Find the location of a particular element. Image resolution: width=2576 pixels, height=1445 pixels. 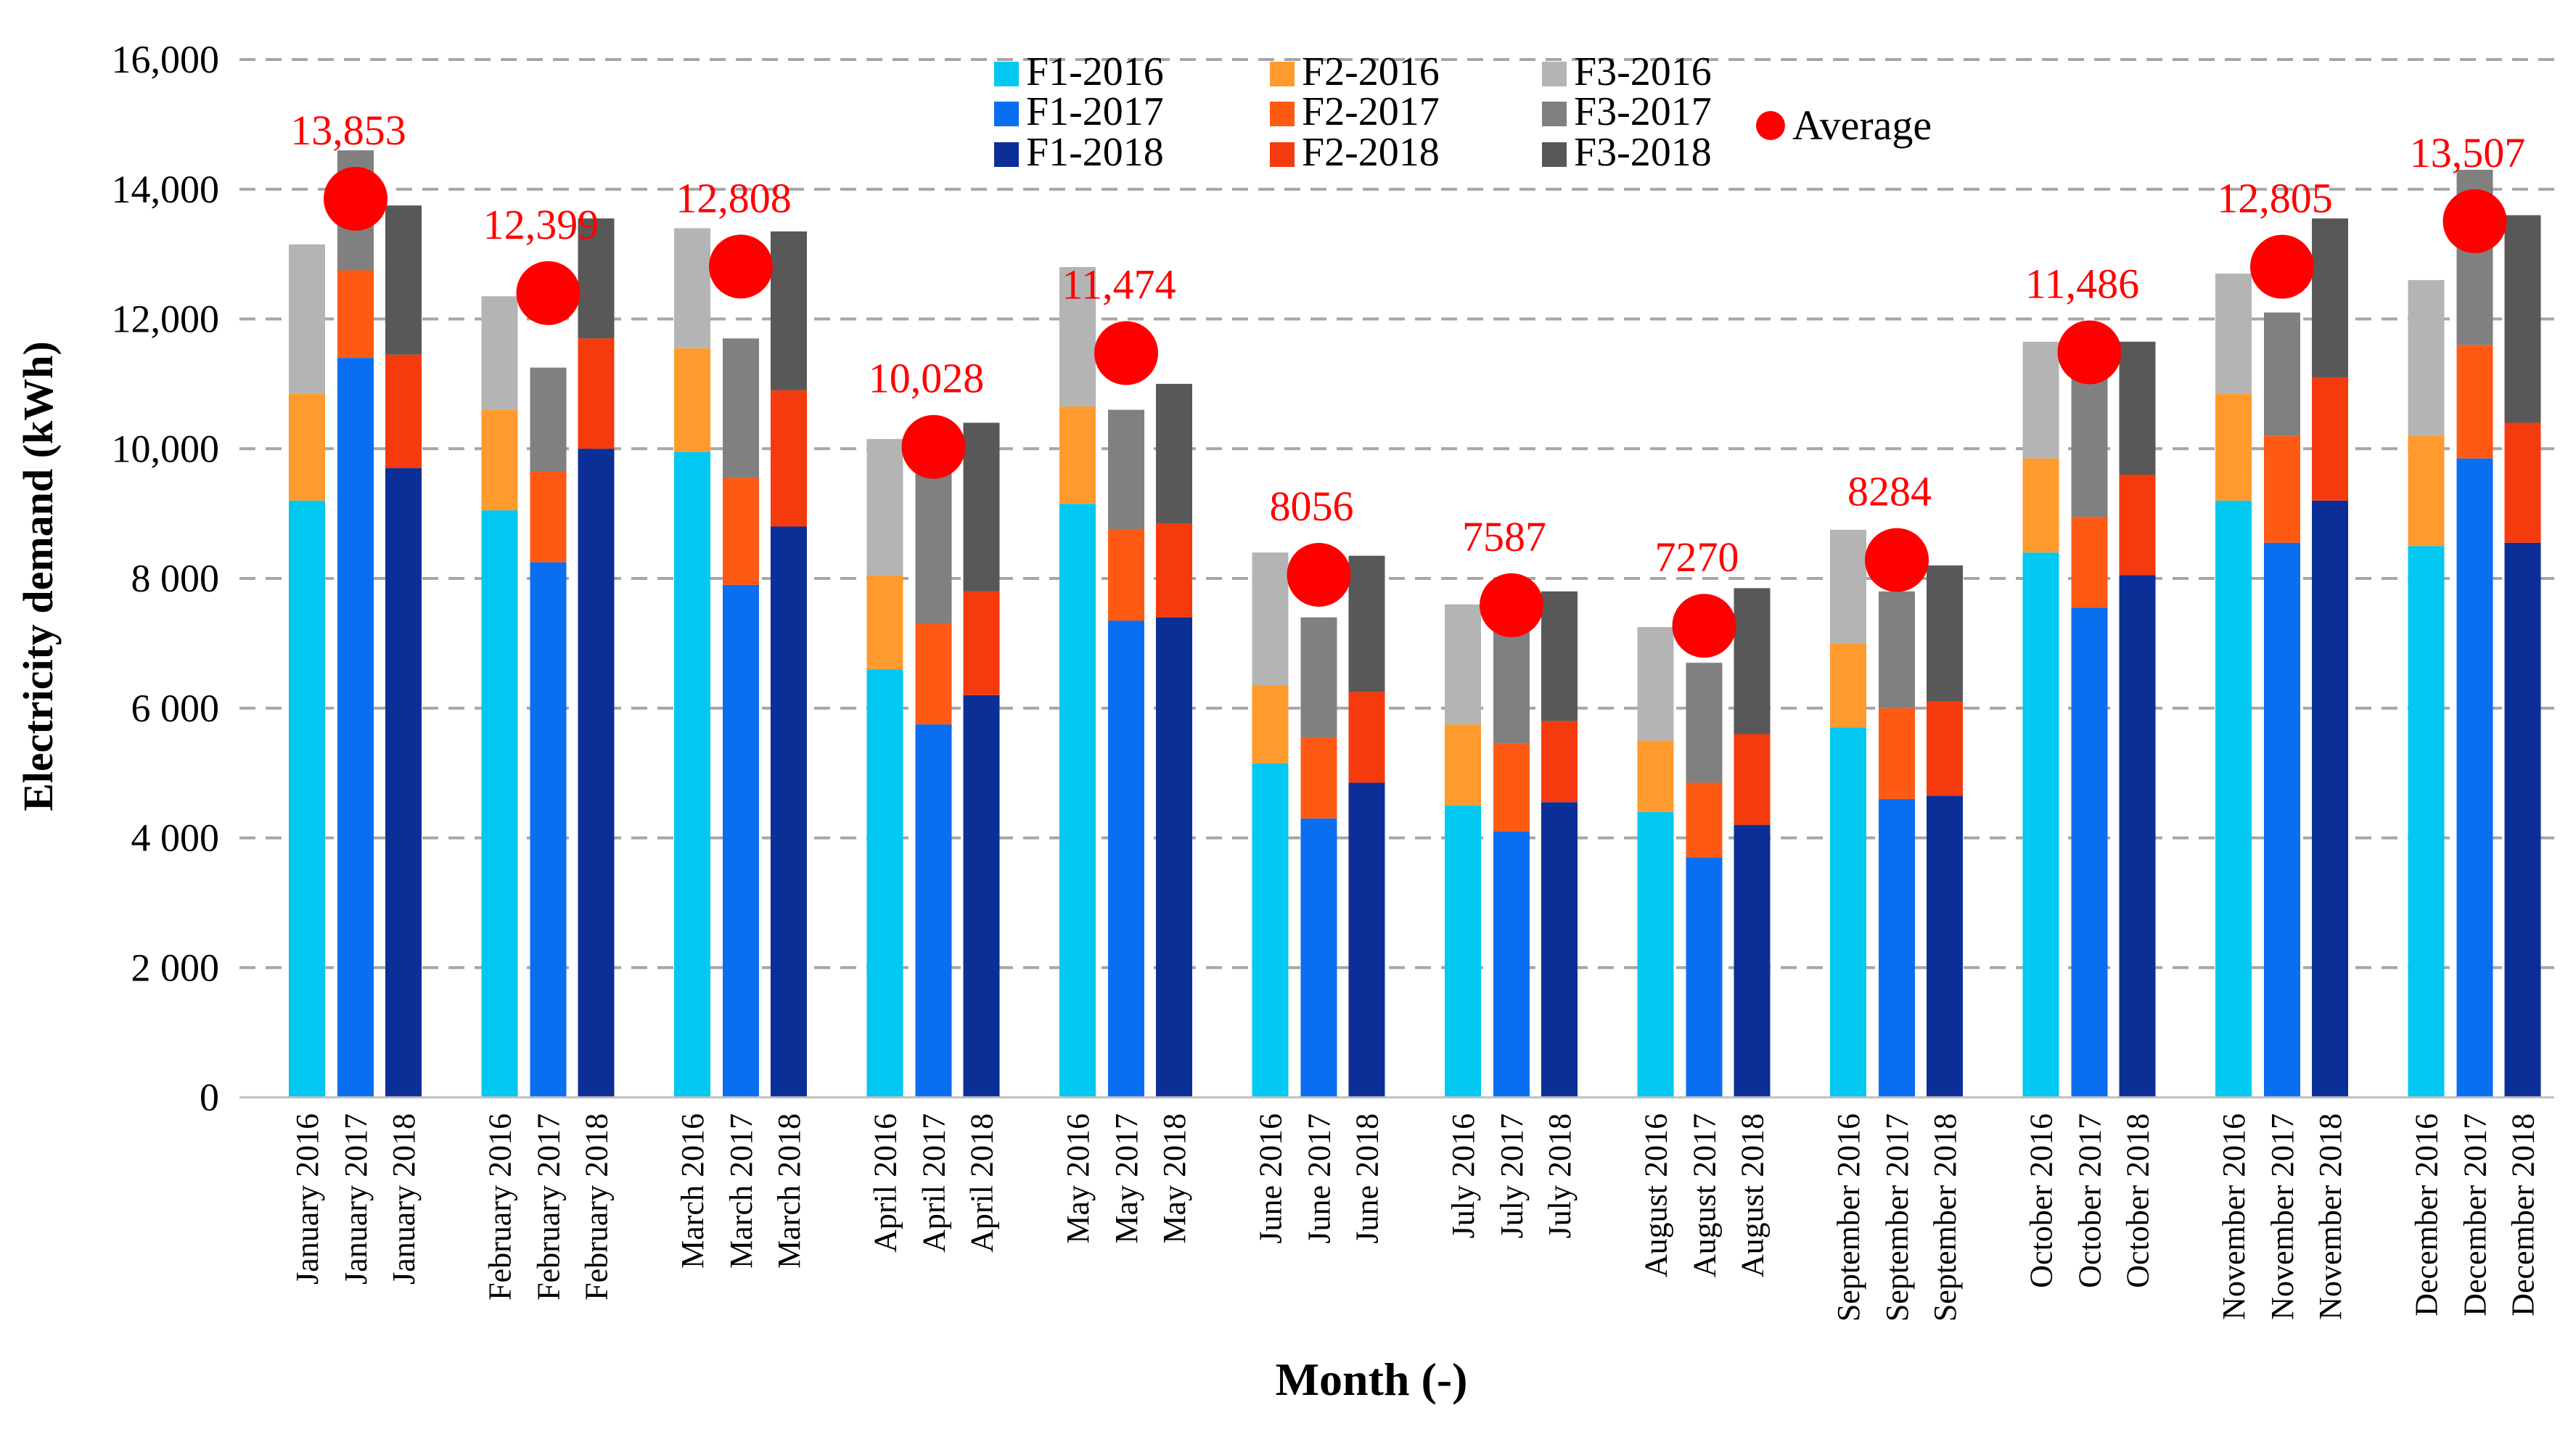

x-tick-label: August 2017 is located at coordinates (1705, 1195).